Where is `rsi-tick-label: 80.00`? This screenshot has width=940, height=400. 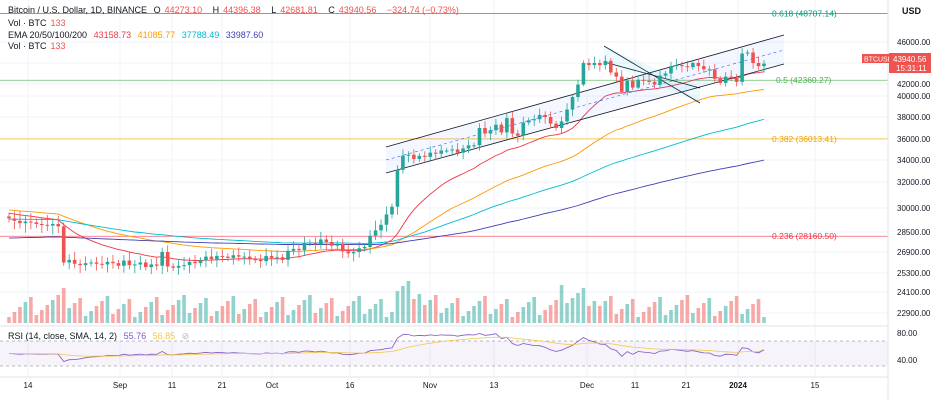
rsi-tick-label: 80.00 is located at coordinates (907, 333).